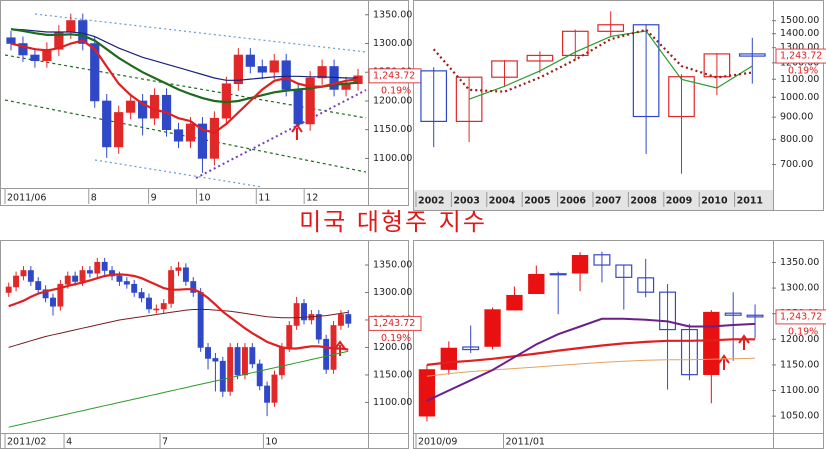 This screenshot has width=826, height=449. I want to click on x-tick-label: 2010/09, so click(437, 442).